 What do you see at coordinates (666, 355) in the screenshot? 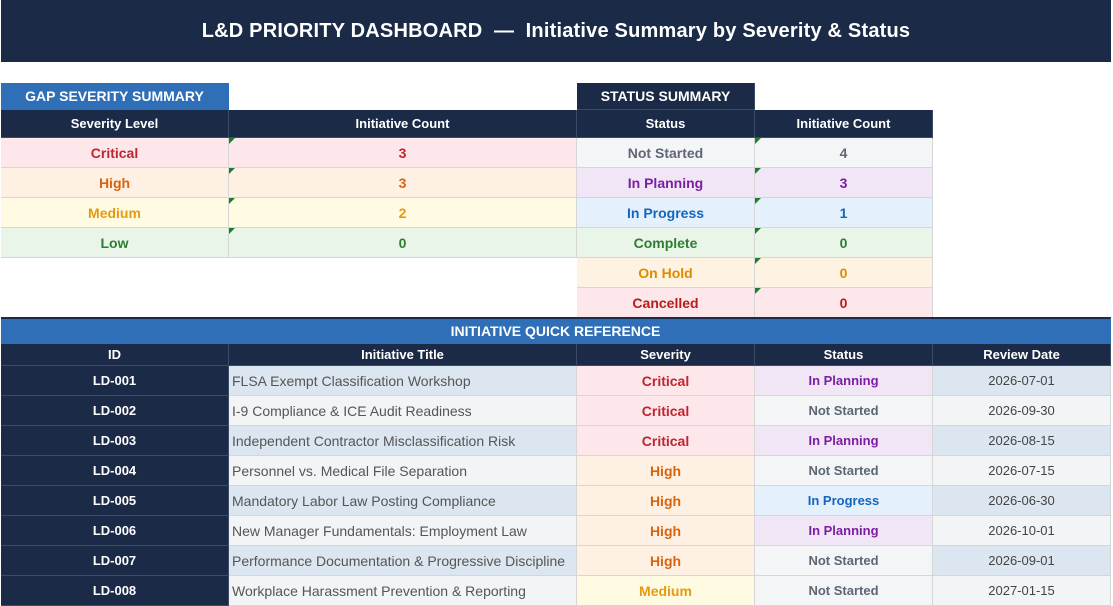
I see `qr-col-header-2: Severity` at bounding box center [666, 355].